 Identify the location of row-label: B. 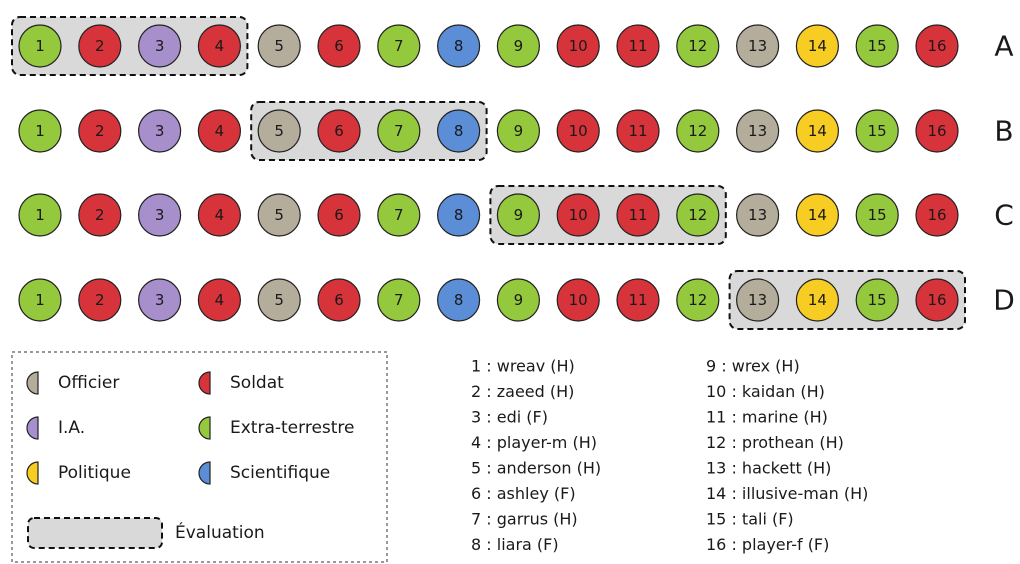
(1003, 131).